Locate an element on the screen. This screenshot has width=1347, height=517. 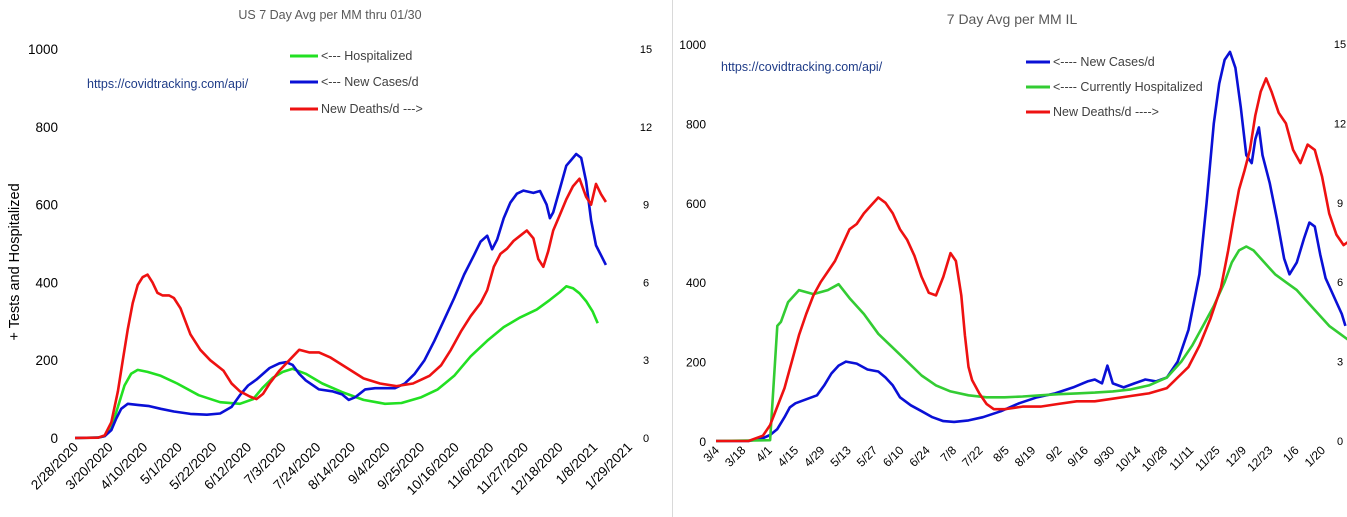
x-tick-label: 1/6 is located at coordinates (1291, 454).